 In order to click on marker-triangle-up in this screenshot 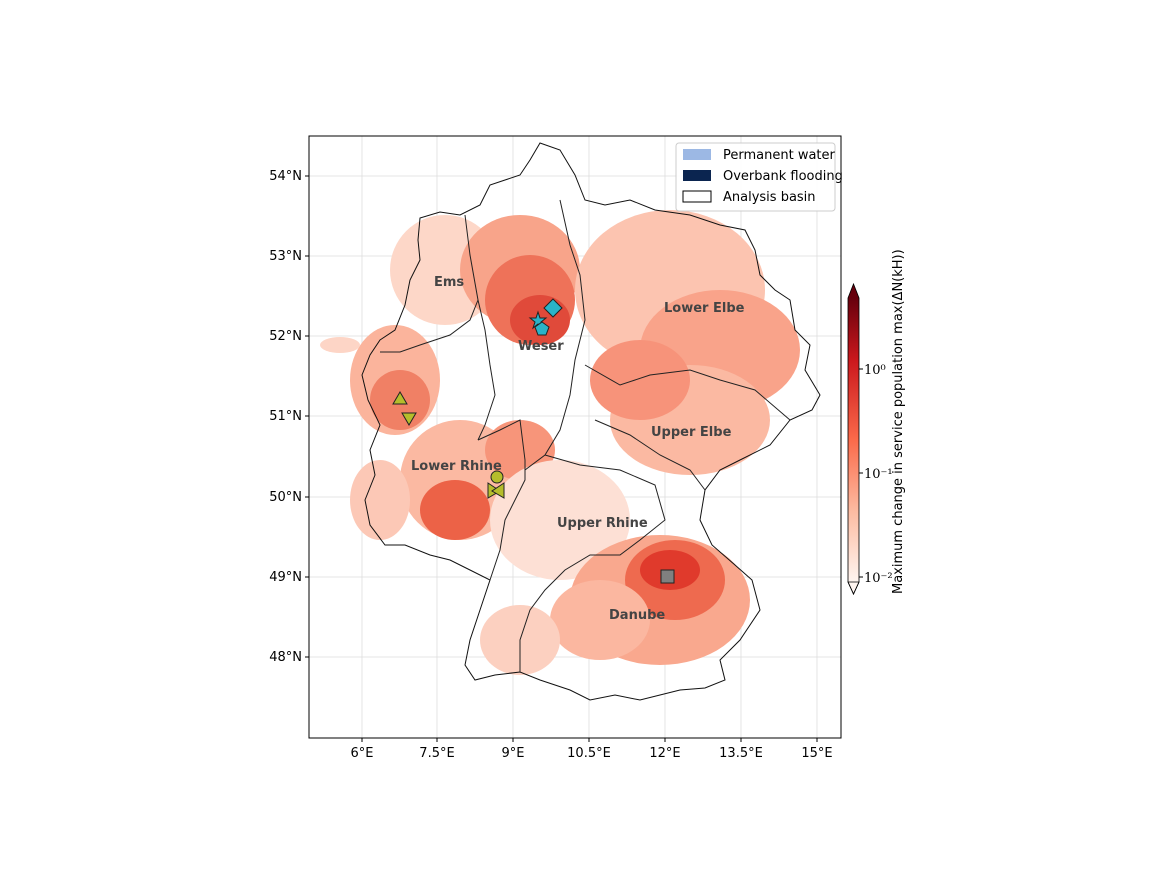, I will do `click(400, 398)`.